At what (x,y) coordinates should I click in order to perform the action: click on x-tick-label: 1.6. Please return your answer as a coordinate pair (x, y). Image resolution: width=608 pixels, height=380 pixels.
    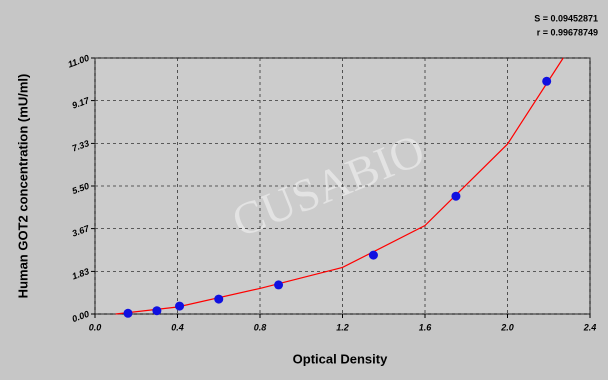
    Looking at the image, I should click on (426, 327).